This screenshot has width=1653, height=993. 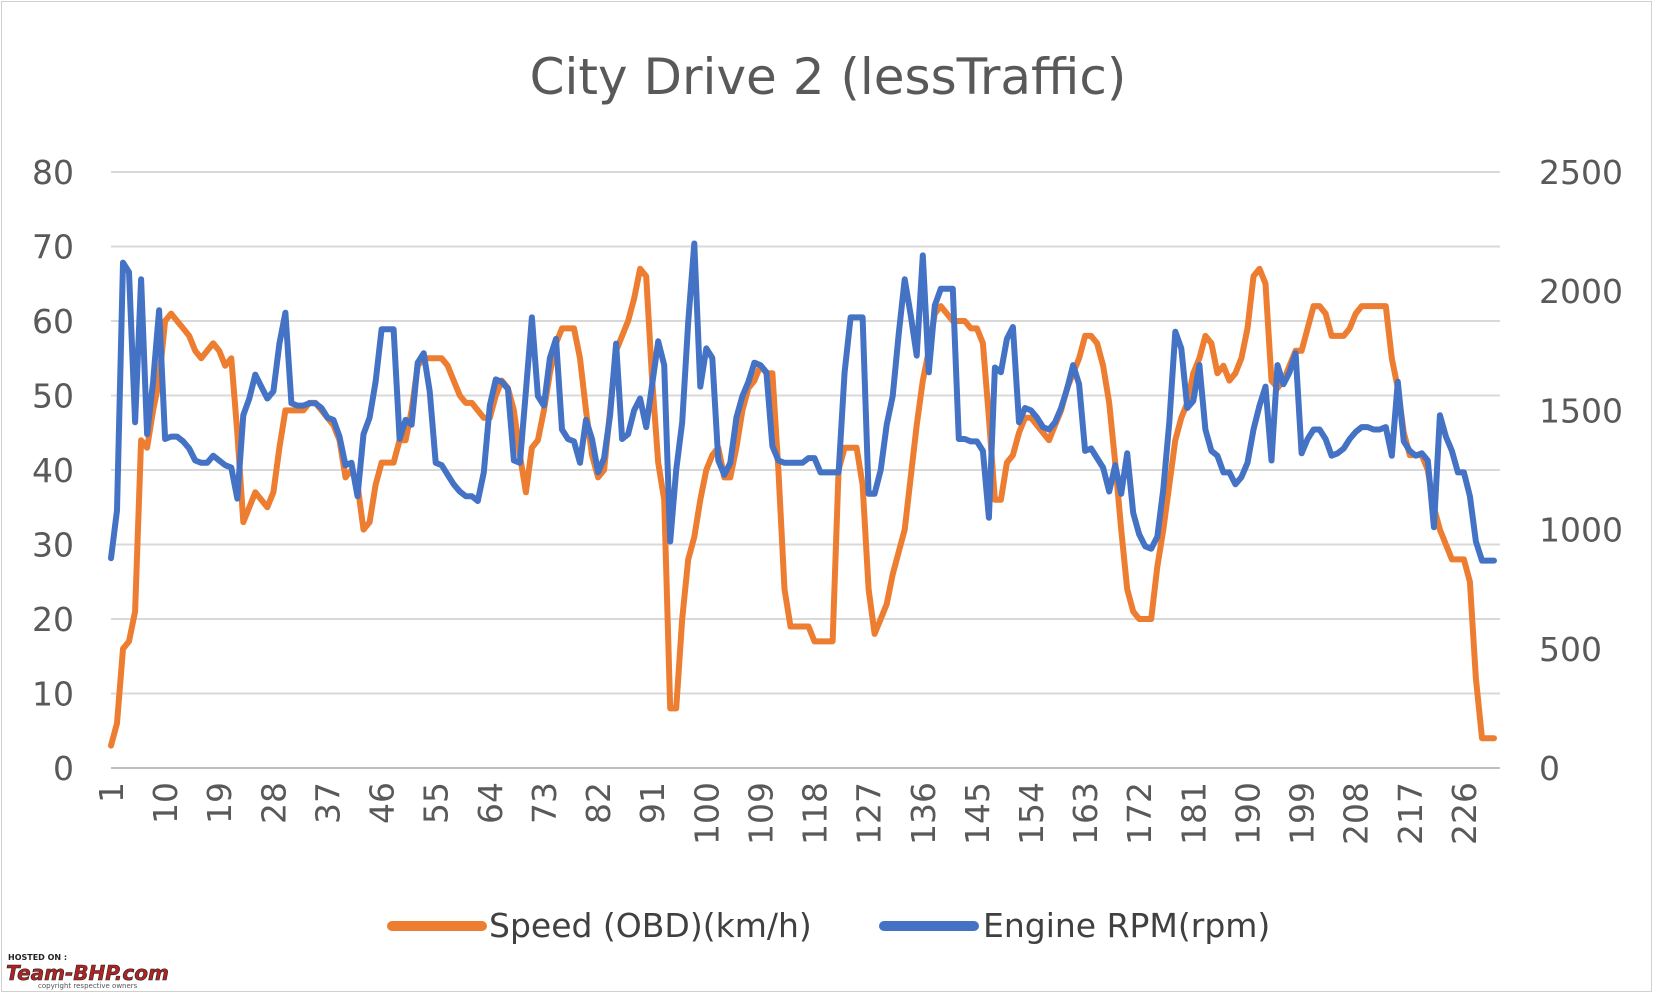 I want to click on x-tick-label: 172, so click(x=1139, y=813).